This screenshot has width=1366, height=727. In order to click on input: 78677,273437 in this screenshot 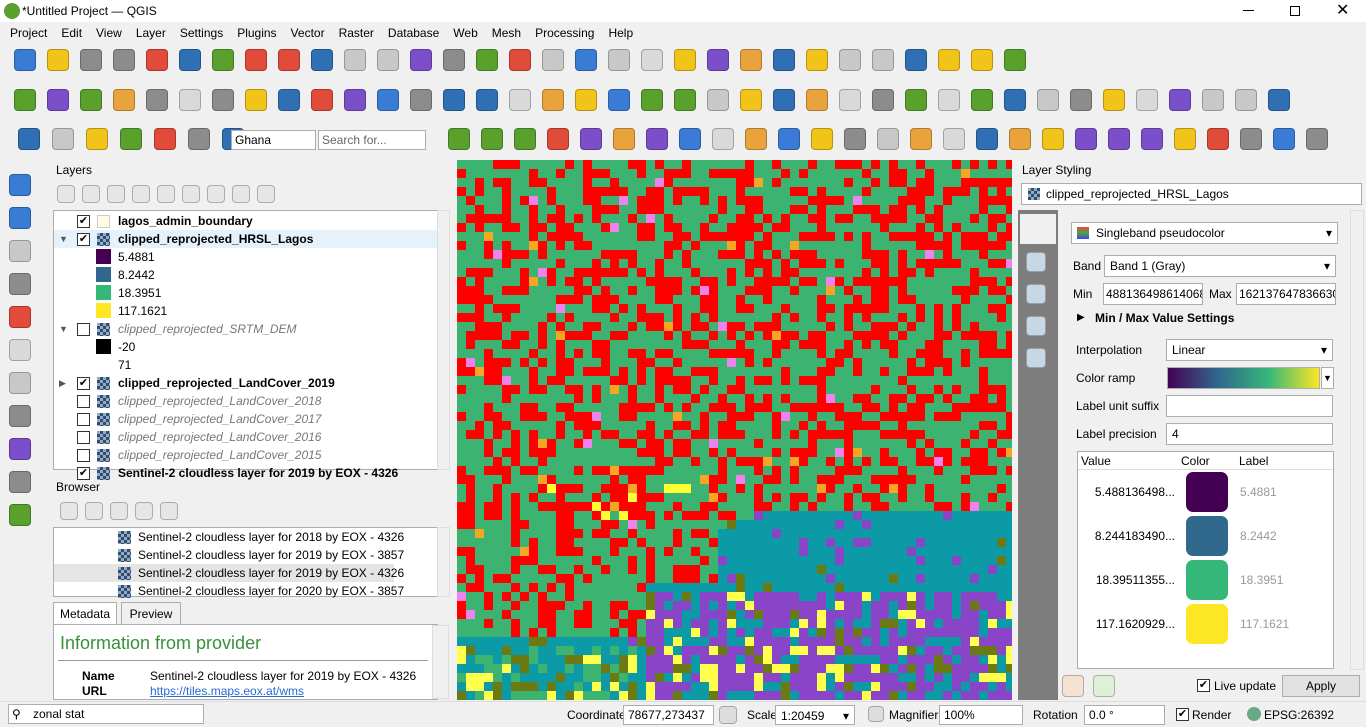, I will do `click(668, 715)`.